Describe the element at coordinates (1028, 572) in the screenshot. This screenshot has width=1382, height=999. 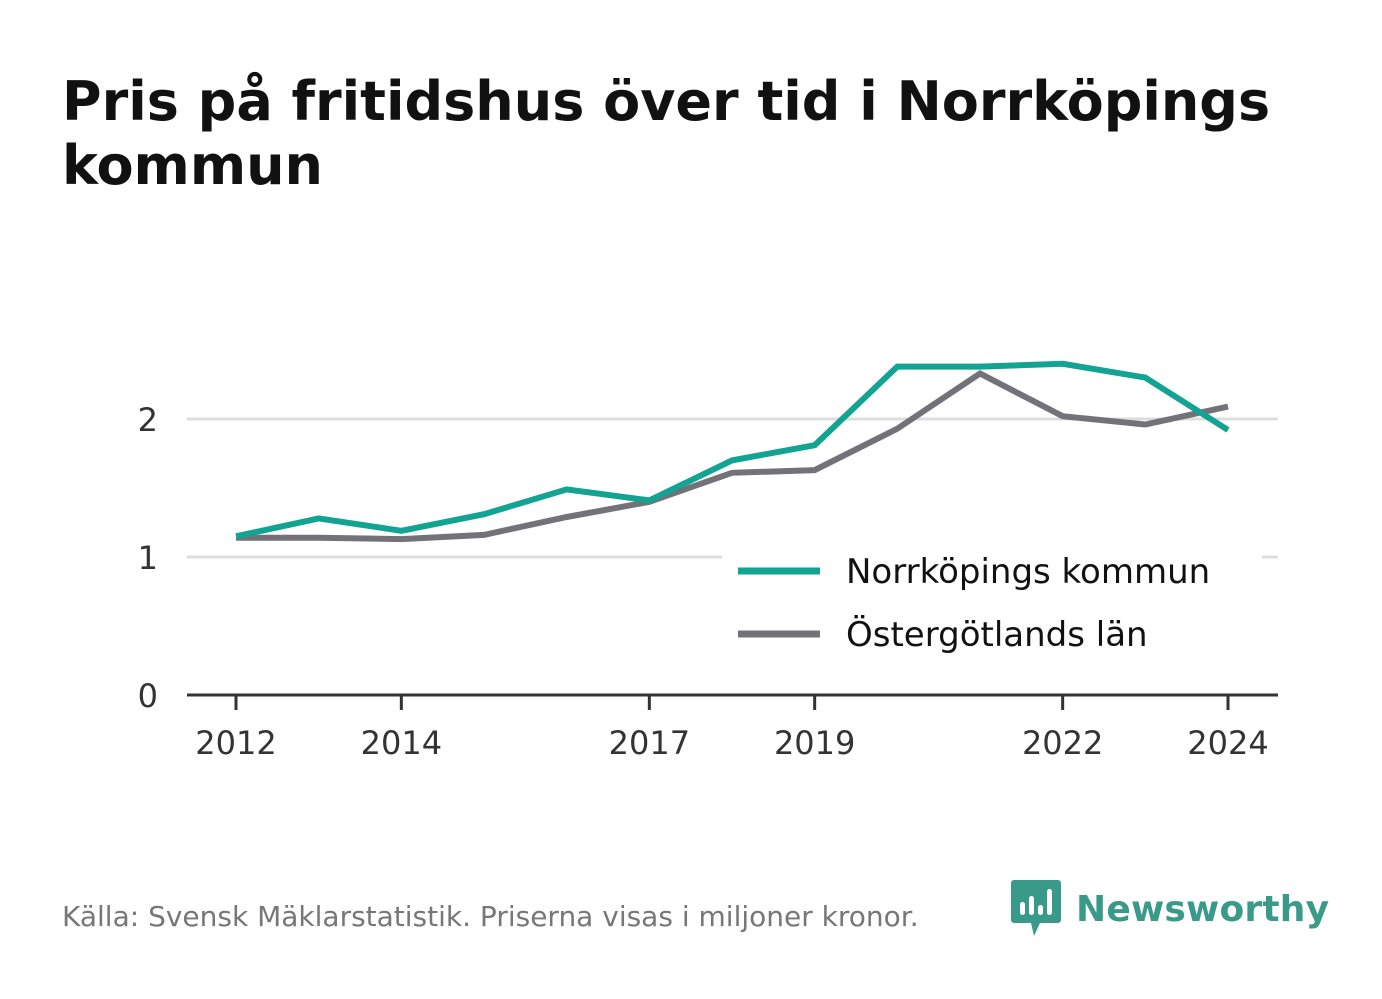
I see `legend-label: Norrköpings kommun` at that location.